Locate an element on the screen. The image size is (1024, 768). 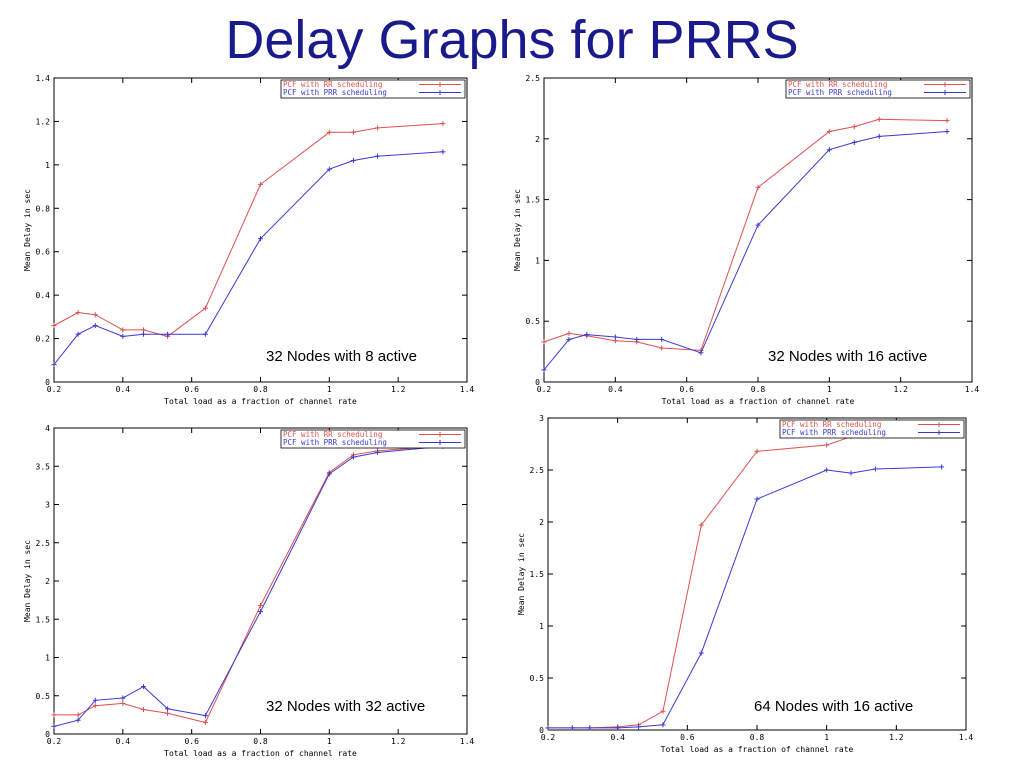
y-tick-label: 1.2 is located at coordinates (43, 121).